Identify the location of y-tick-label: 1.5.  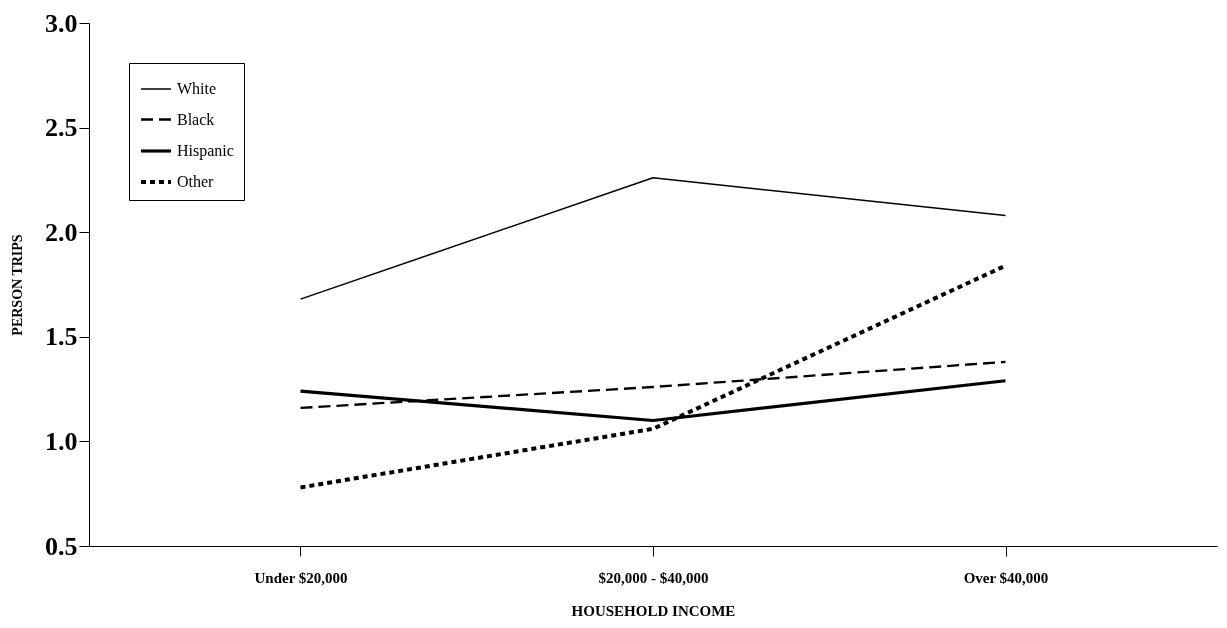
(61, 337).